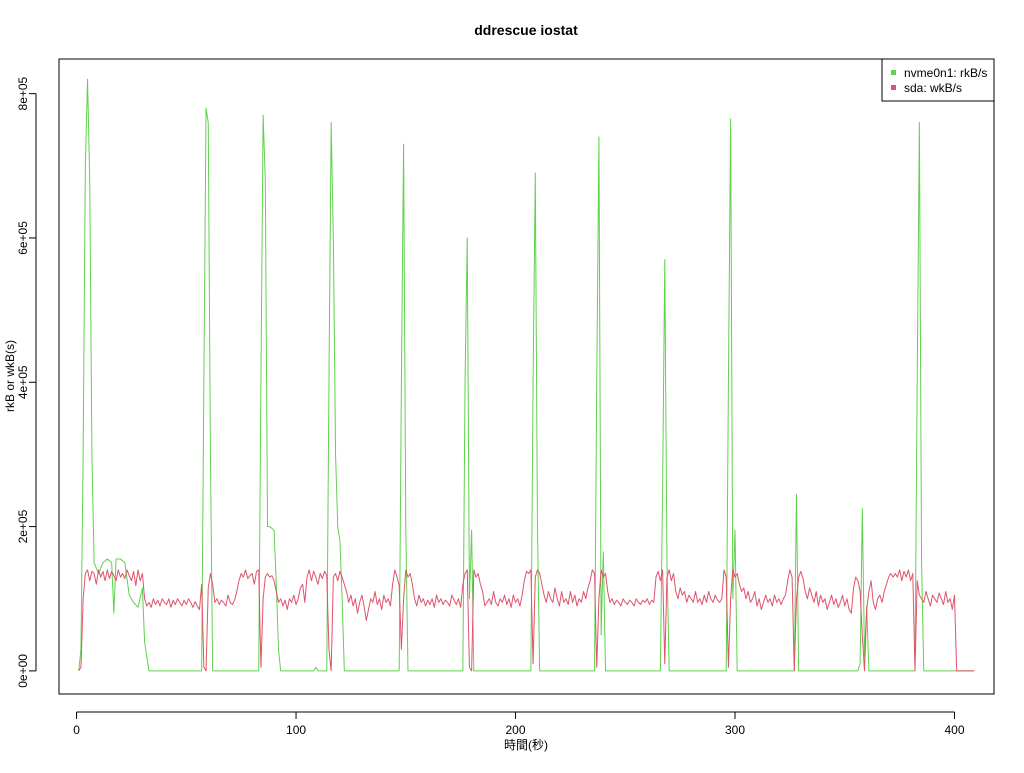 This screenshot has width=1024, height=773. I want to click on x-tick-label: 200, so click(516, 730).